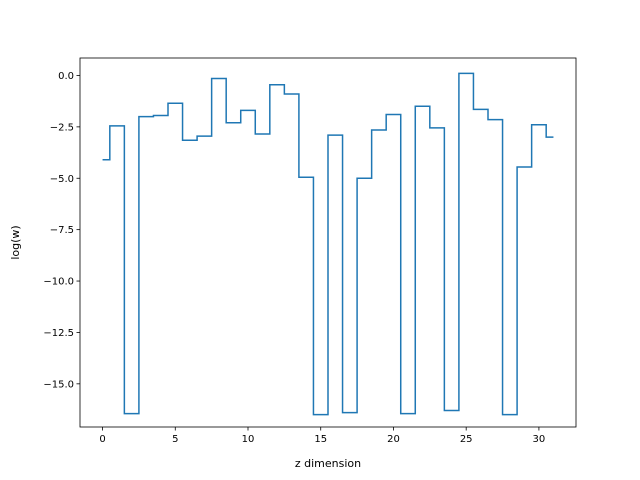  Describe the element at coordinates (62, 179) in the screenshot. I see `y-tick-label: −5.0` at that location.